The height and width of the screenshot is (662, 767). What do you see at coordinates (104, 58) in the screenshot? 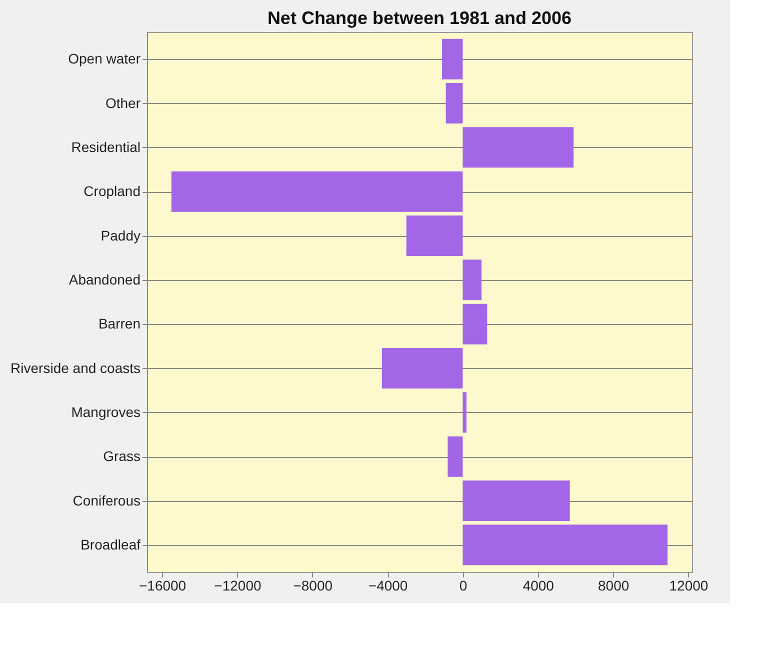
I see `y-tick-label: Open water` at bounding box center [104, 58].